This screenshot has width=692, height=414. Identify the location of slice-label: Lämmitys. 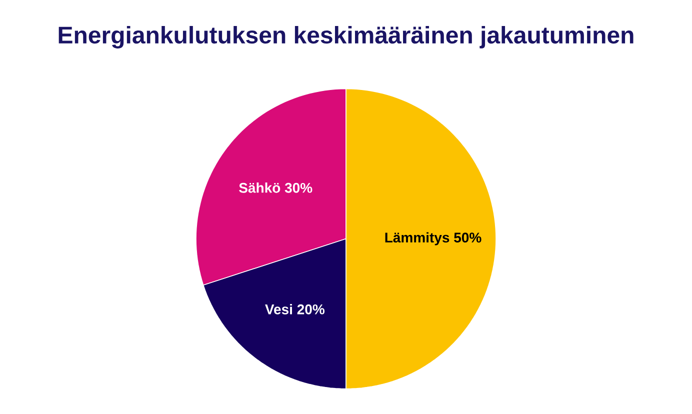
(417, 239).